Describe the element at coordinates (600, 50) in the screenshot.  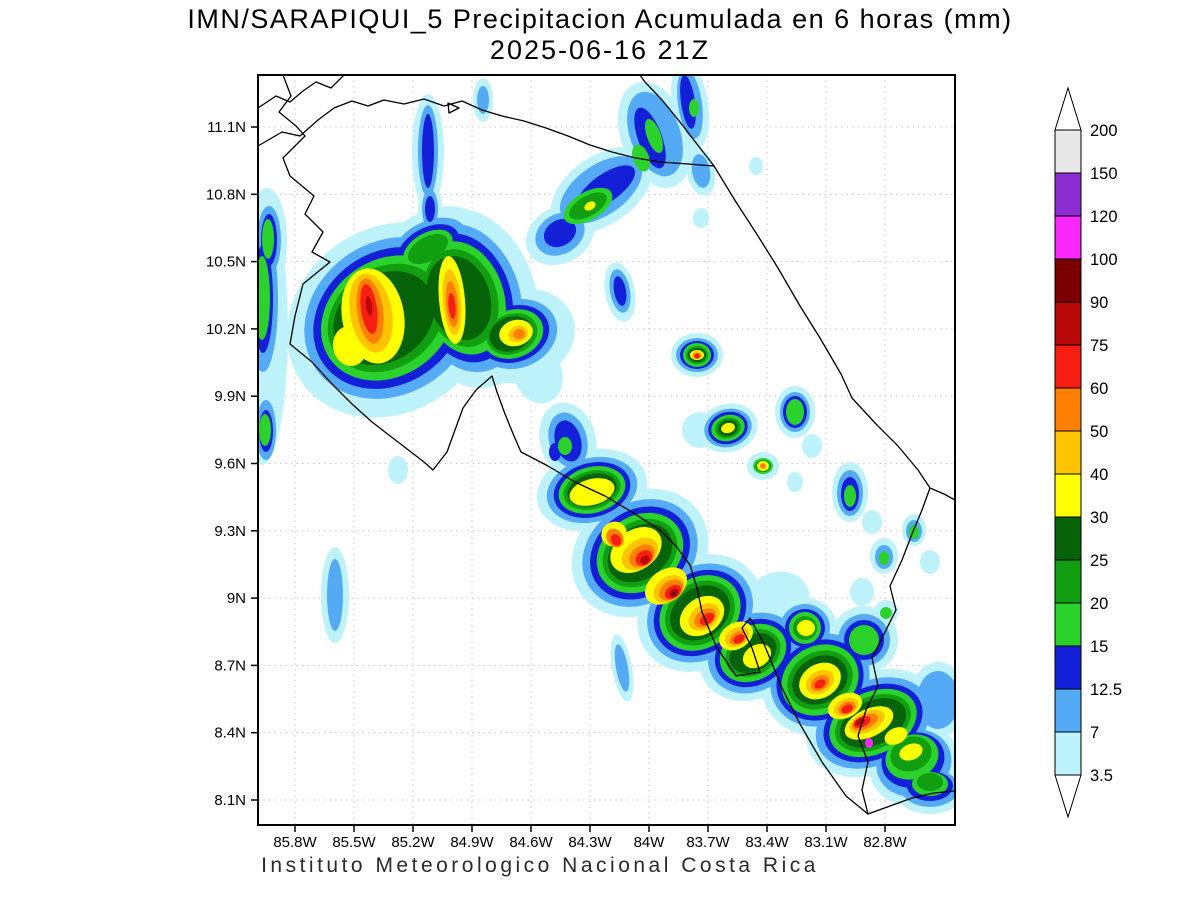
I see `map-datetime: 2025-06-16 21Z` at that location.